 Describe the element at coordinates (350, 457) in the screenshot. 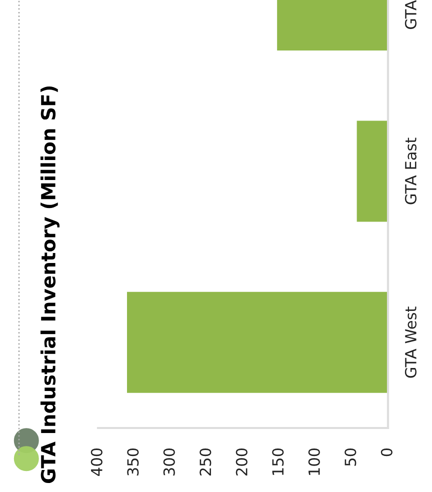

I see `x-tick-label: 50` at that location.